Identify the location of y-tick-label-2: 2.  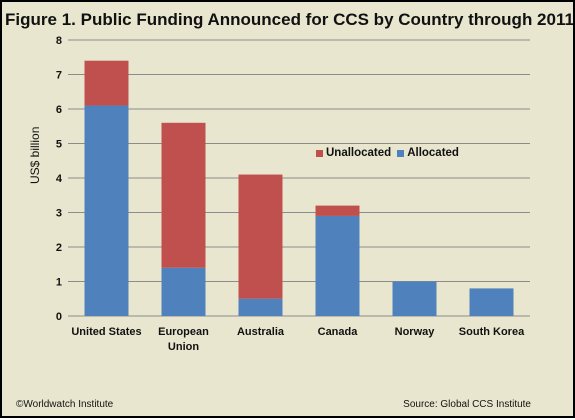
(59, 248).